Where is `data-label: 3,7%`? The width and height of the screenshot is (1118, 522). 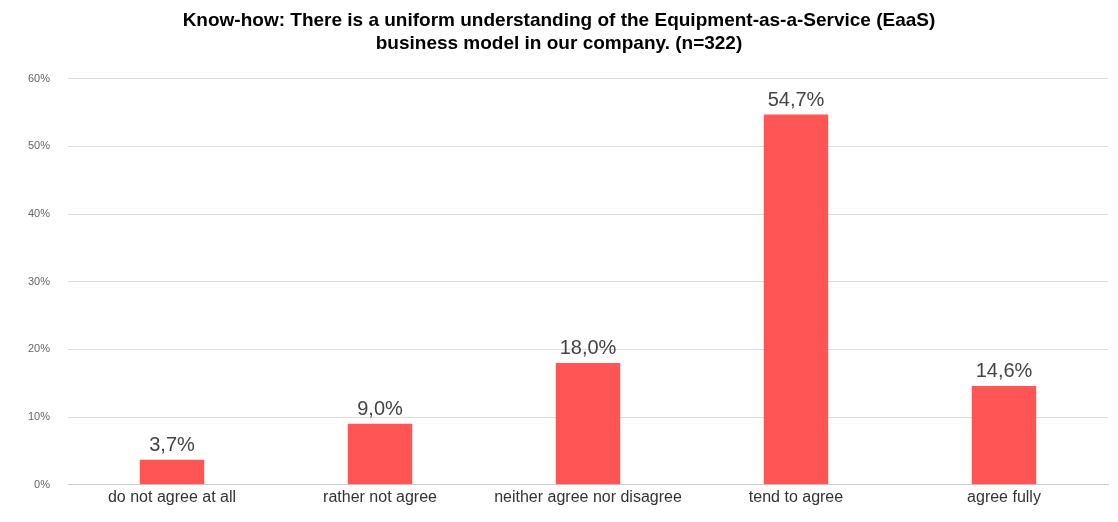
data-label: 3,7% is located at coordinates (172, 444).